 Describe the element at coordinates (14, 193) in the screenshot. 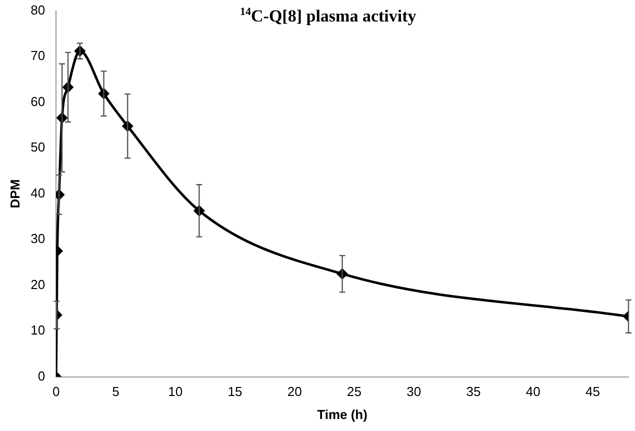

I see `y-axis-title: DPM` at that location.